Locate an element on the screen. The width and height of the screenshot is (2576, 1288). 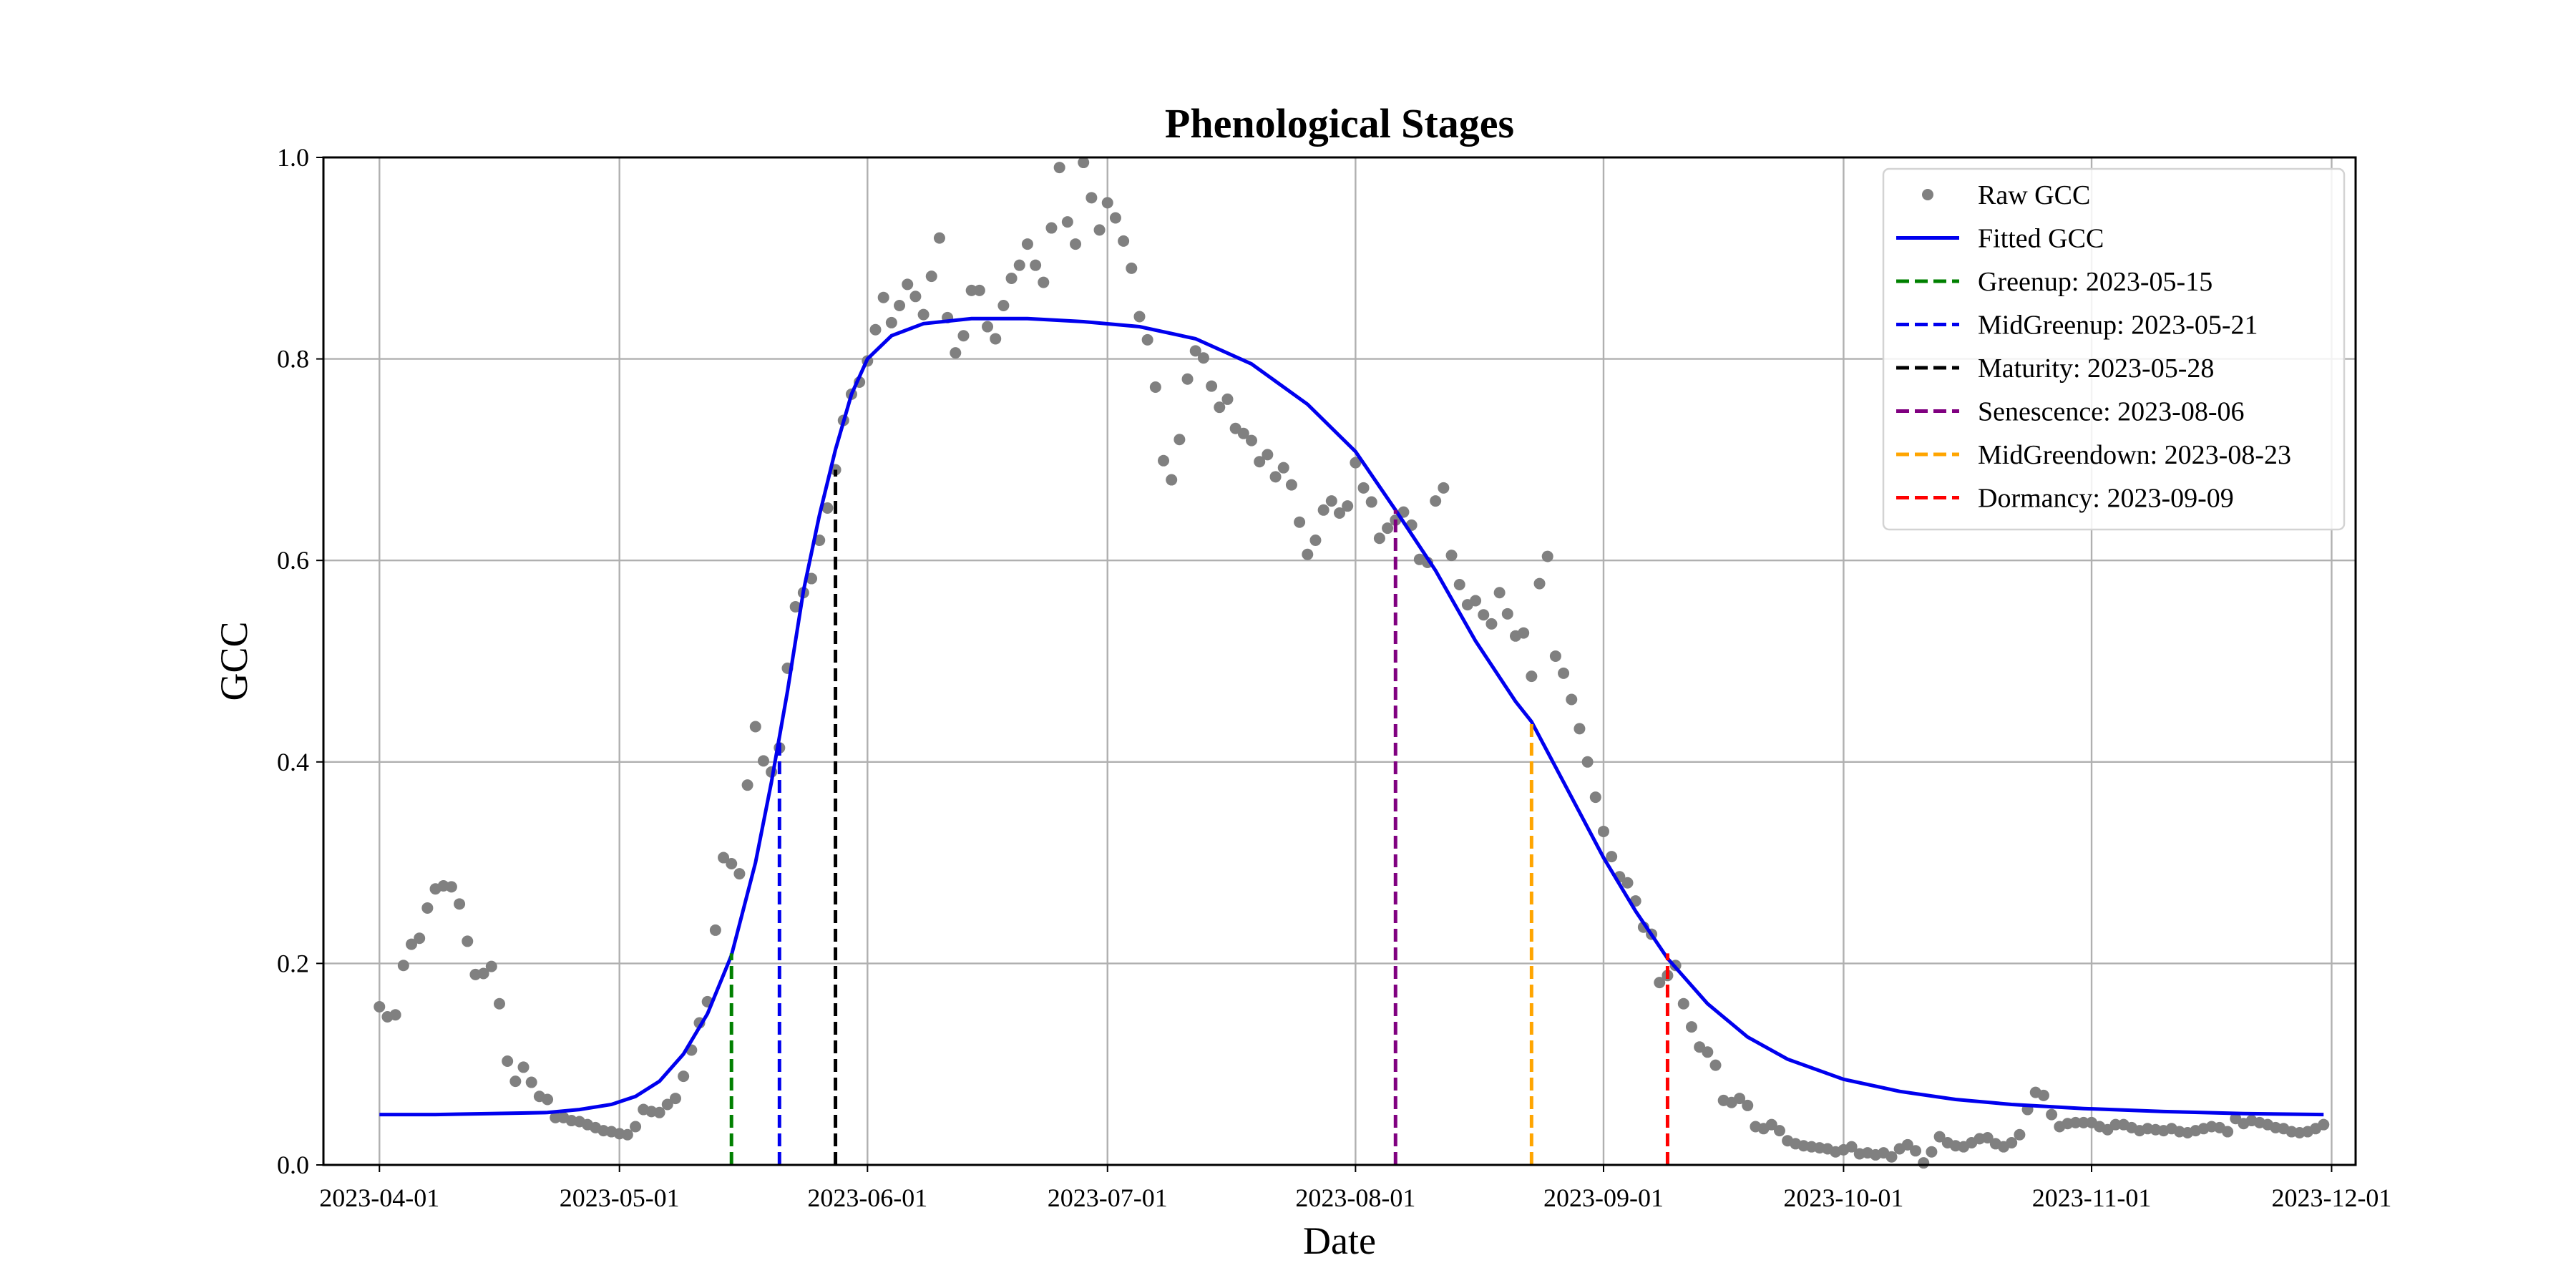
y-tick-label: 0.2 is located at coordinates (293, 963).